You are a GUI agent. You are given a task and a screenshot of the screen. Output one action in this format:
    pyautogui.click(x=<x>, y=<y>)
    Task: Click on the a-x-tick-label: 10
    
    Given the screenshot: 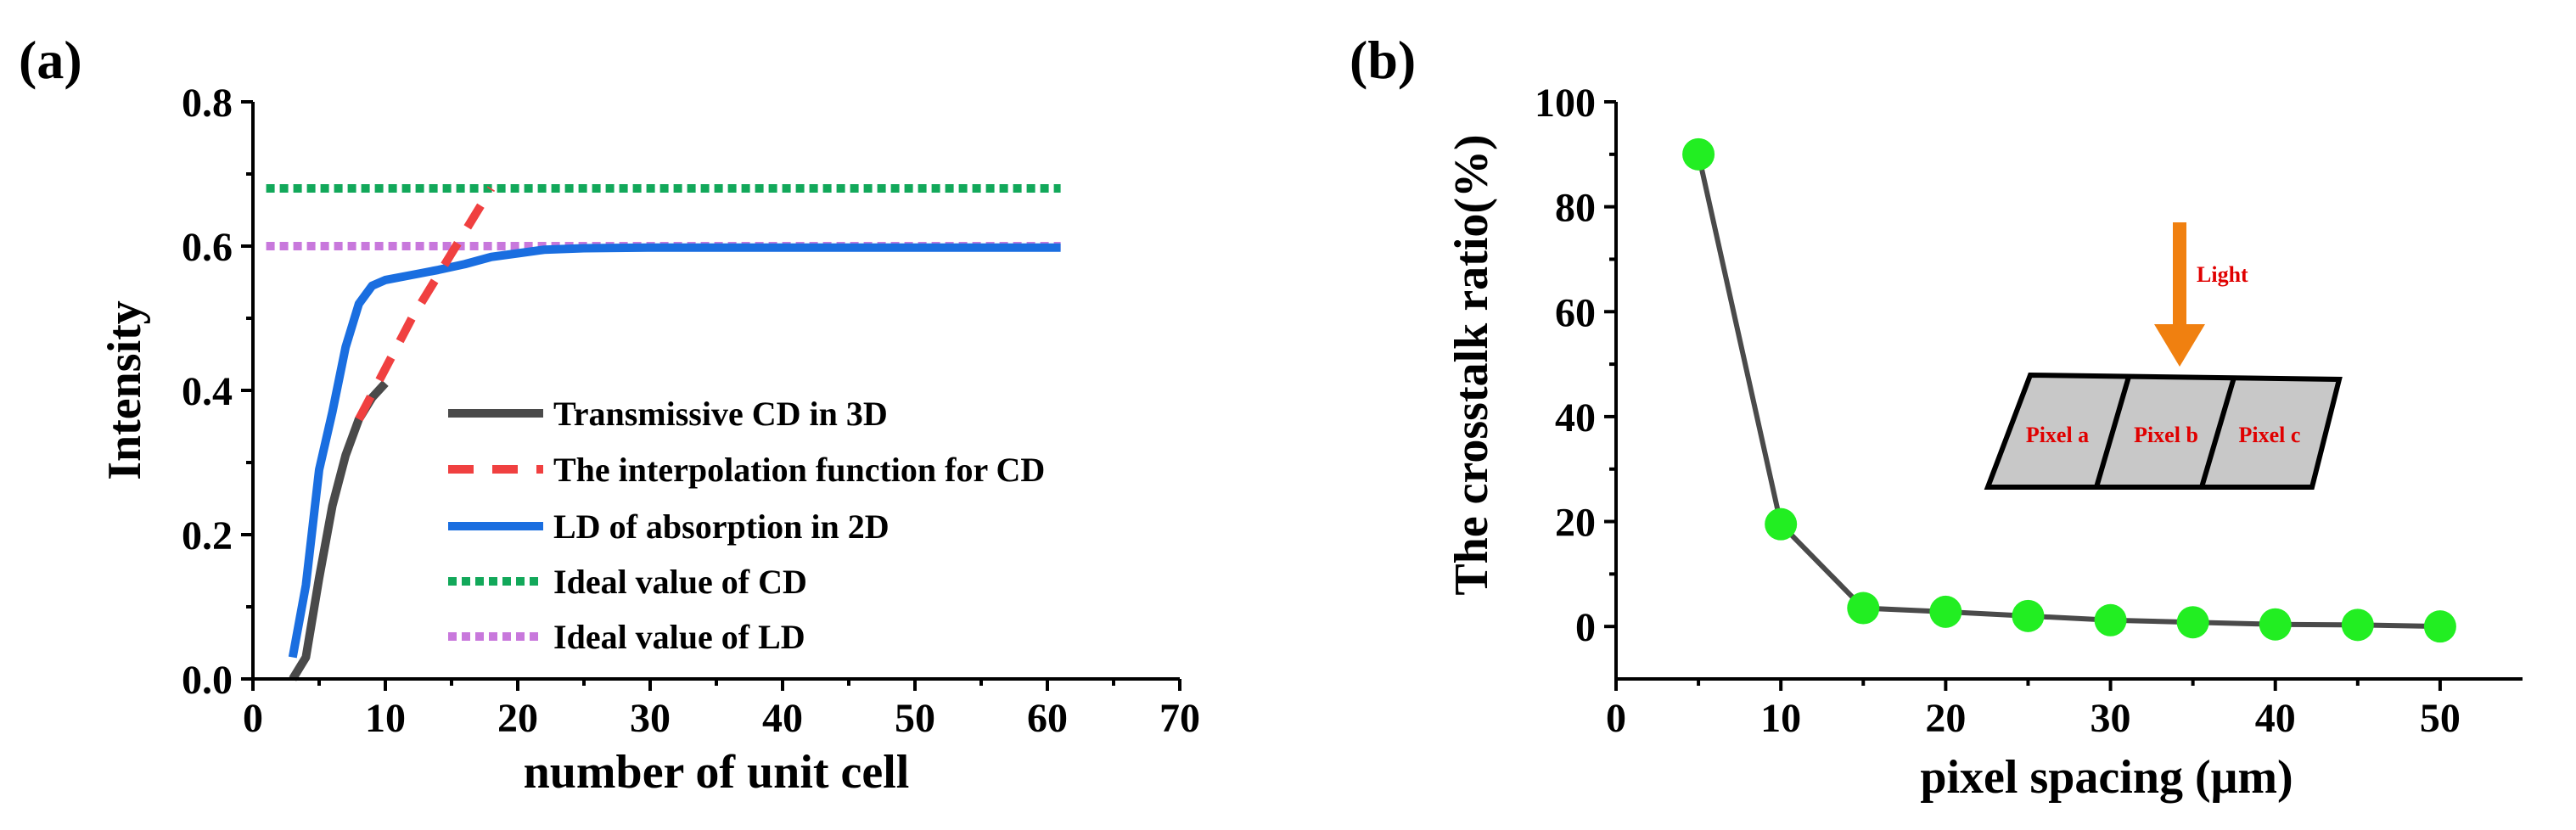 What is the action you would take?
    pyautogui.click(x=385, y=718)
    